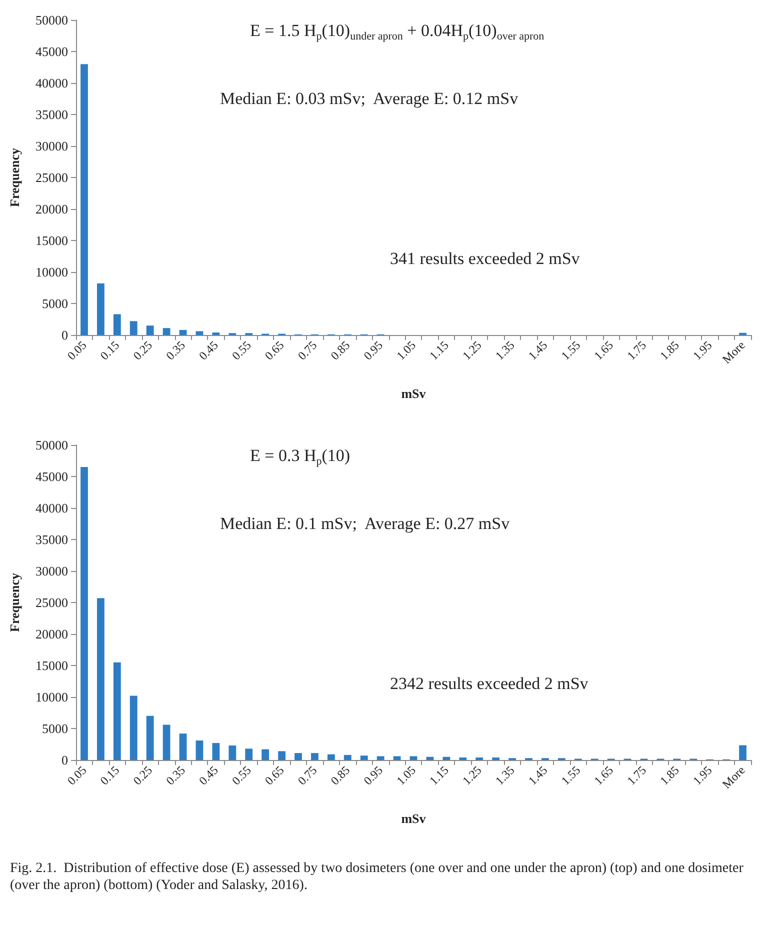 Image resolution: width=781 pixels, height=952 pixels. Describe the element at coordinates (378, 877) in the screenshot. I see `caption: Fig. 2.1. Distribution of effective dose (E) assessed by two dosimeters (one over and one under the apron) (top) and one dosimeter (over the apron) (bottom) (Yoder and Salasky, 2016).` at that location.